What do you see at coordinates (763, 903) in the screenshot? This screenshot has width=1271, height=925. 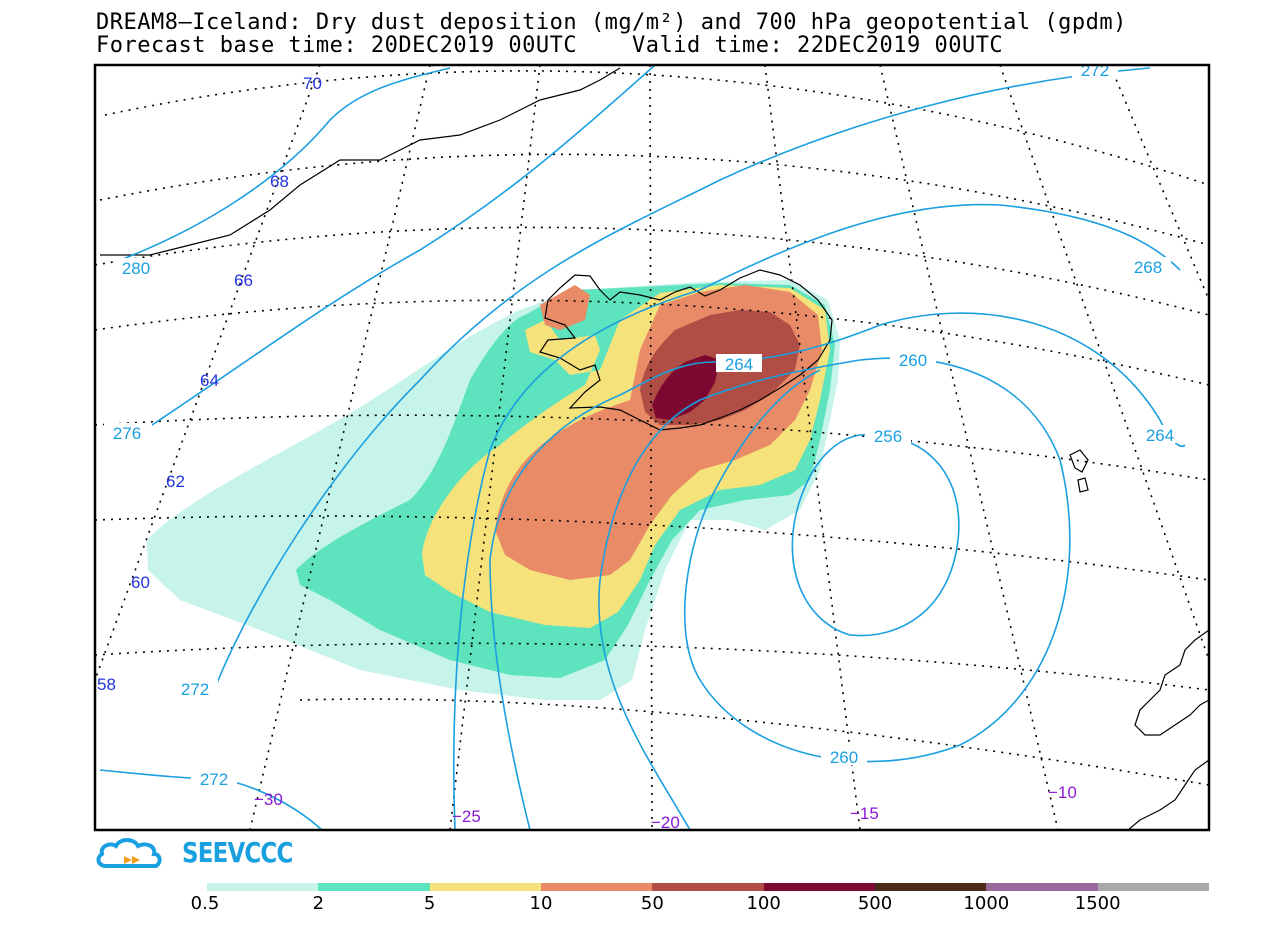 I see `legend-label: 100` at bounding box center [763, 903].